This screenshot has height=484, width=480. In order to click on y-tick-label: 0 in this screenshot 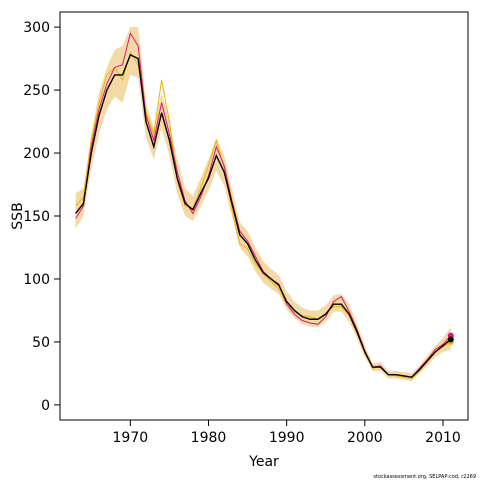, I will do `click(45, 406)`.